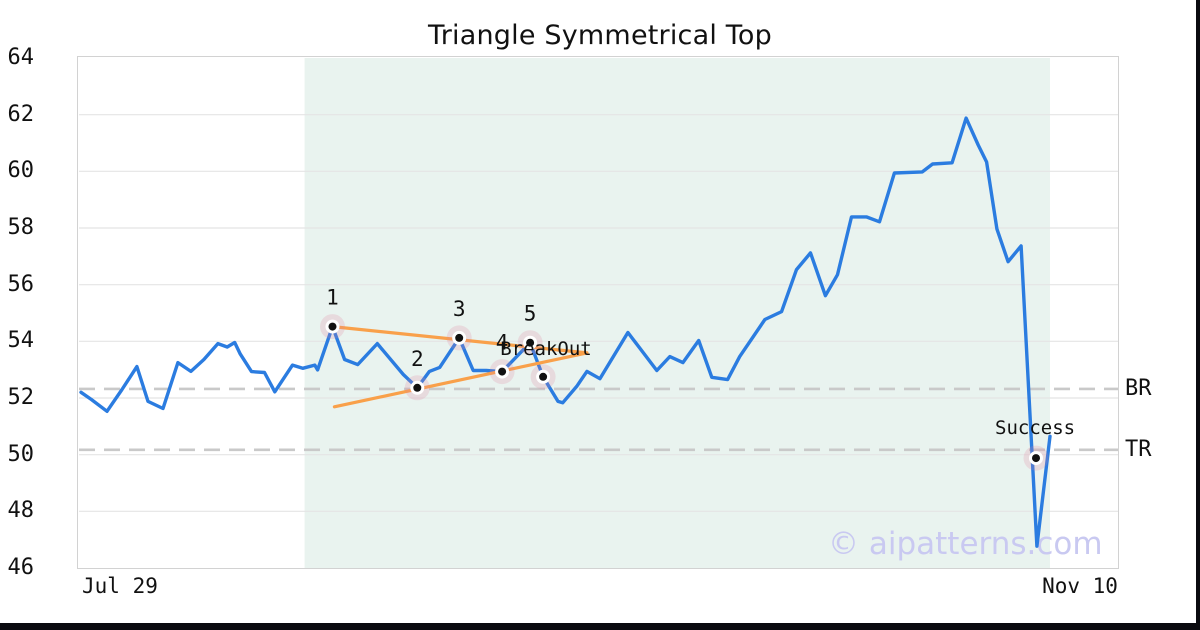 Image resolution: width=1200 pixels, height=630 pixels. What do you see at coordinates (1036, 458) in the screenshot?
I see `success-point-dot` at bounding box center [1036, 458].